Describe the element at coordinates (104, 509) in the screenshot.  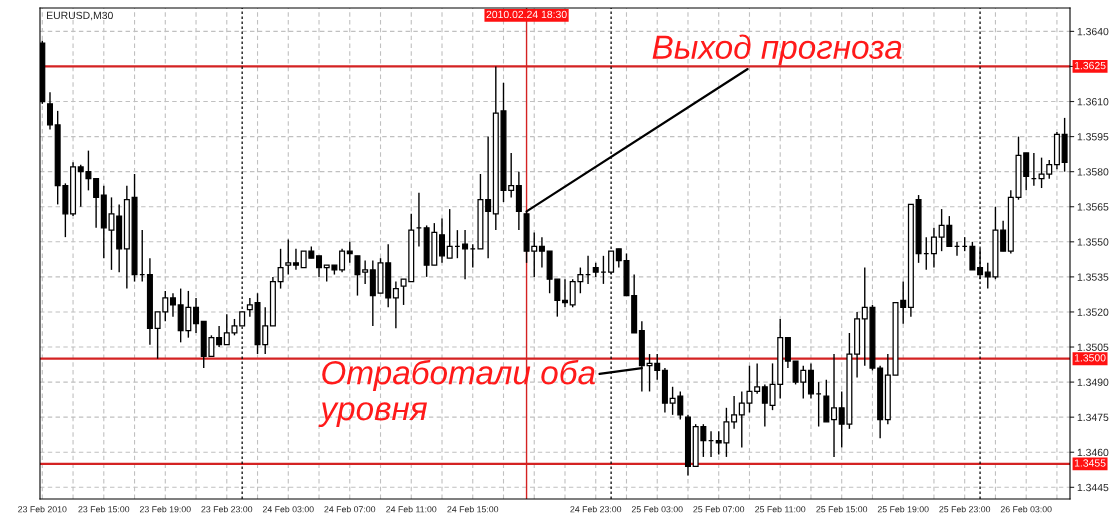
I see `x-tick-label: 23 Feb 15:00` at that location.